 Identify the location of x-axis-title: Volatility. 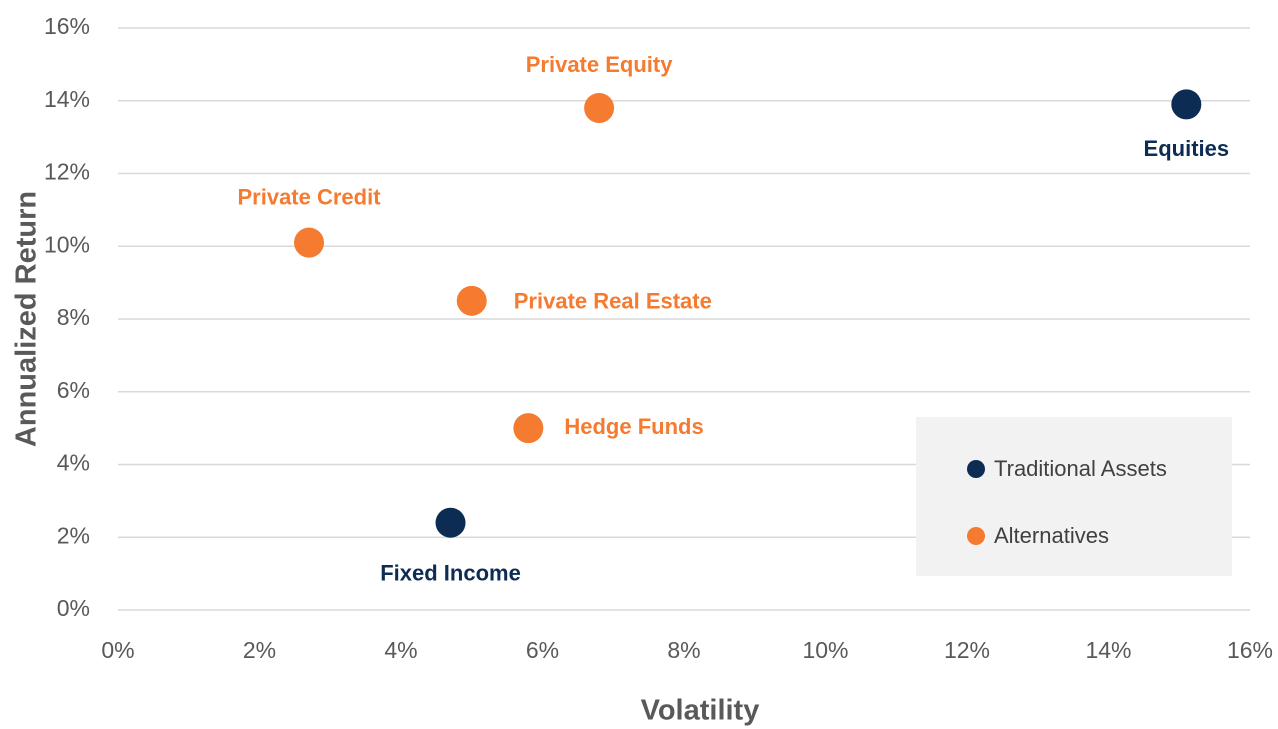
(700, 711).